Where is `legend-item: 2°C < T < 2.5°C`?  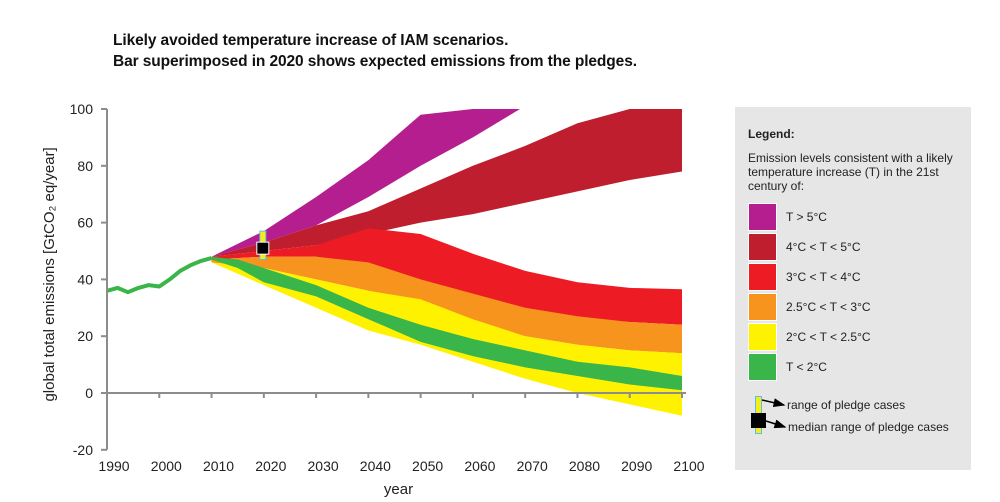 legend-item: 2°C < T < 2.5°C is located at coordinates (853, 337).